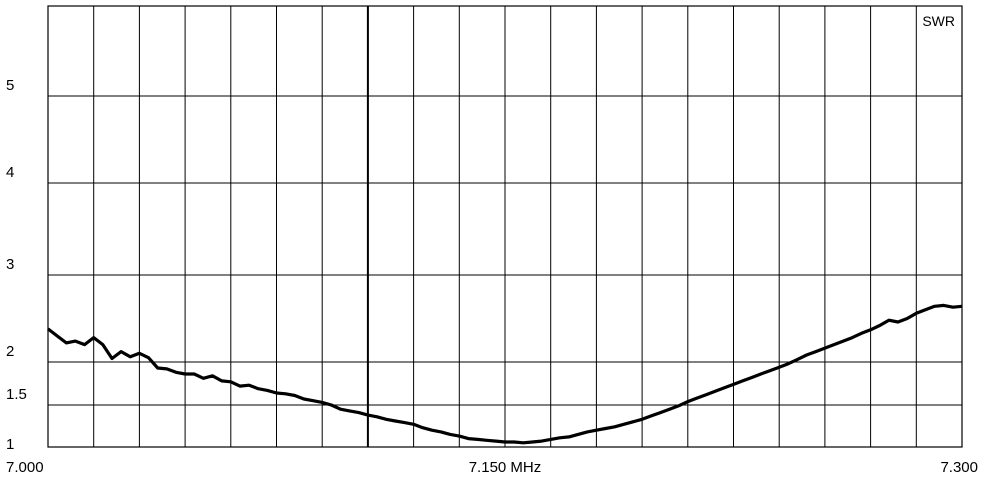  Describe the element at coordinates (938, 21) in the screenshot. I see `series-label: SWR` at that location.